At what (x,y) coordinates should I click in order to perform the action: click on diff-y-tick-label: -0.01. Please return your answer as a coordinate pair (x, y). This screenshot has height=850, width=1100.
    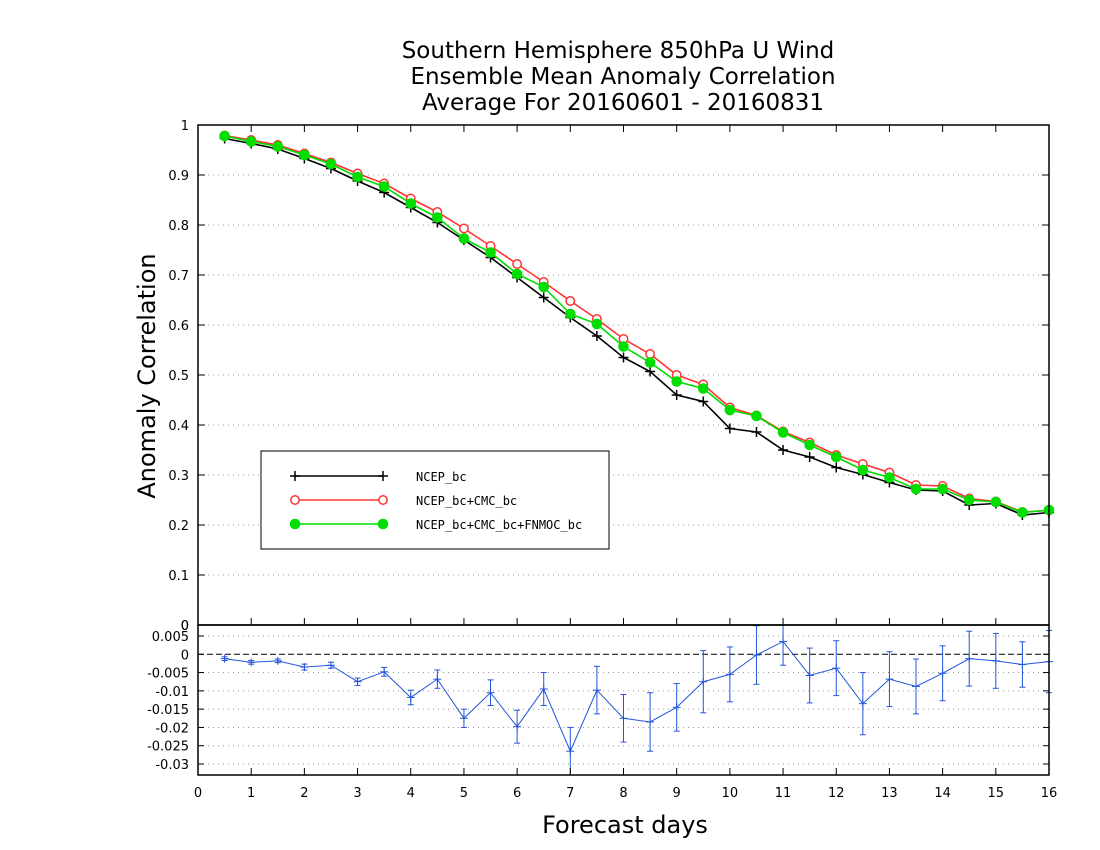
    Looking at the image, I should click on (172, 692).